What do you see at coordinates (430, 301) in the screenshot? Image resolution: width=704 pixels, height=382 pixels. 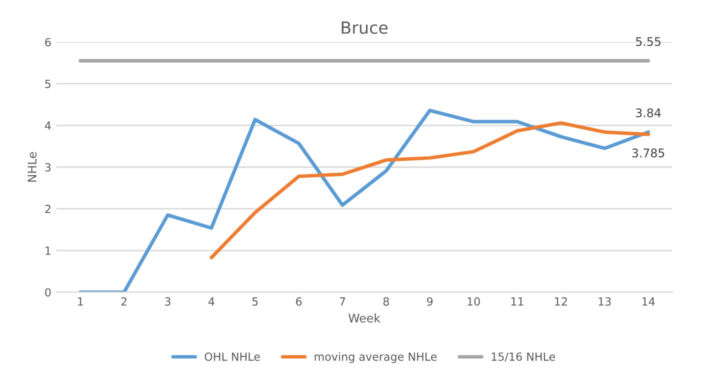 I see `x-tick-label: 9` at bounding box center [430, 301].